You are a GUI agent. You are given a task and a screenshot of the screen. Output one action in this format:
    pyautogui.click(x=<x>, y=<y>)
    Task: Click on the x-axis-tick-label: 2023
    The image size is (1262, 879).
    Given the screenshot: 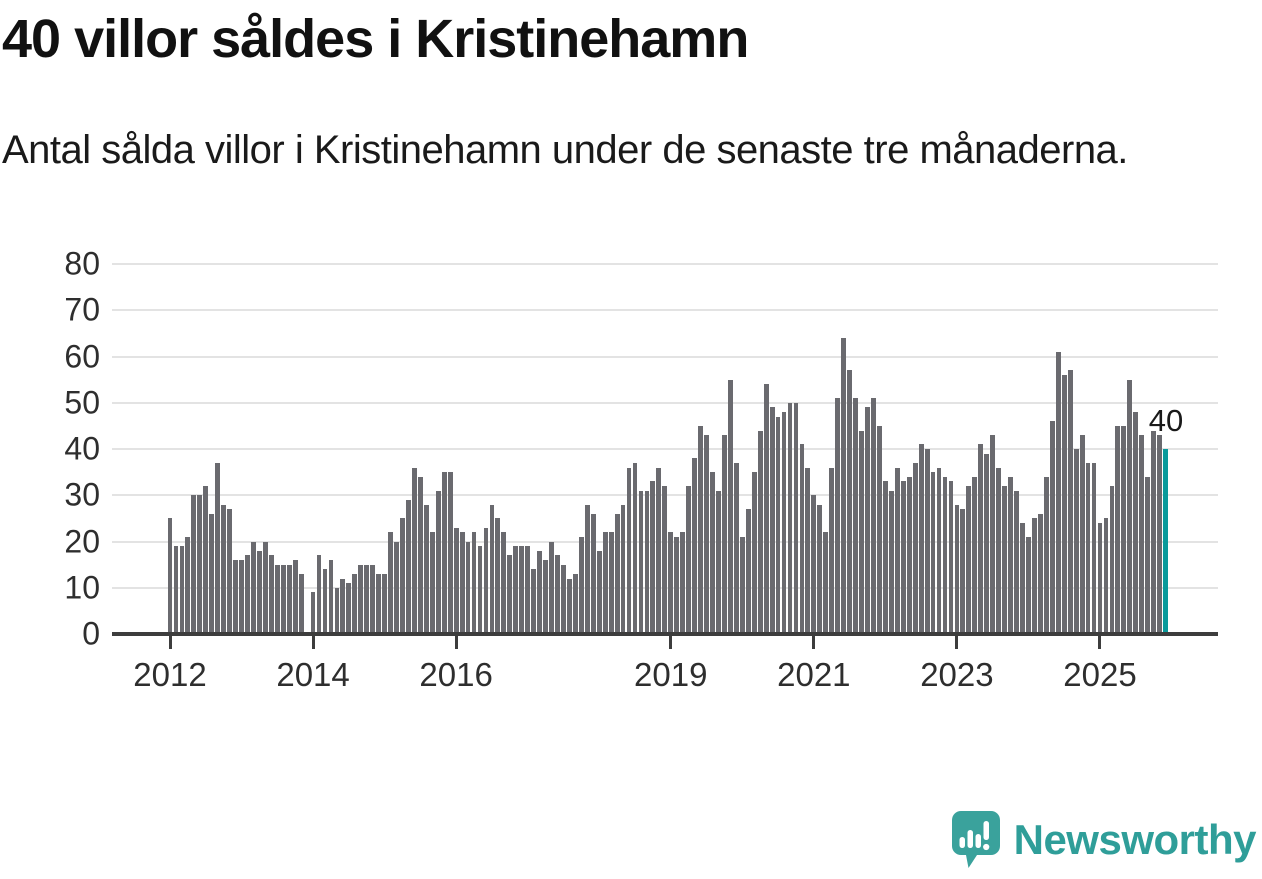 What is the action you would take?
    pyautogui.click(x=957, y=674)
    